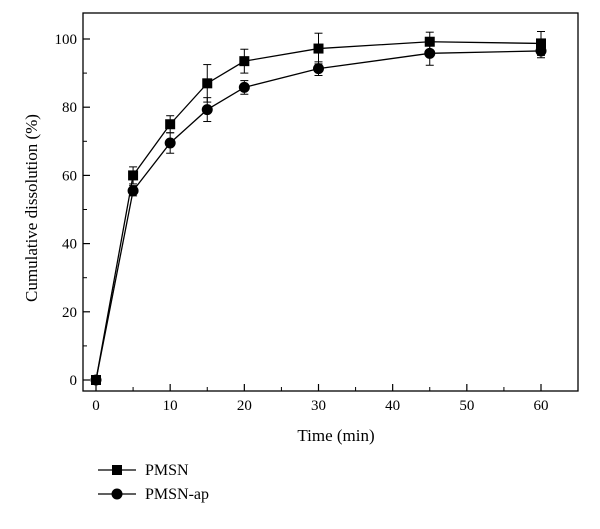 The image size is (600, 529). Describe the element at coordinates (170, 406) in the screenshot. I see `x-tick-label: 10` at that location.